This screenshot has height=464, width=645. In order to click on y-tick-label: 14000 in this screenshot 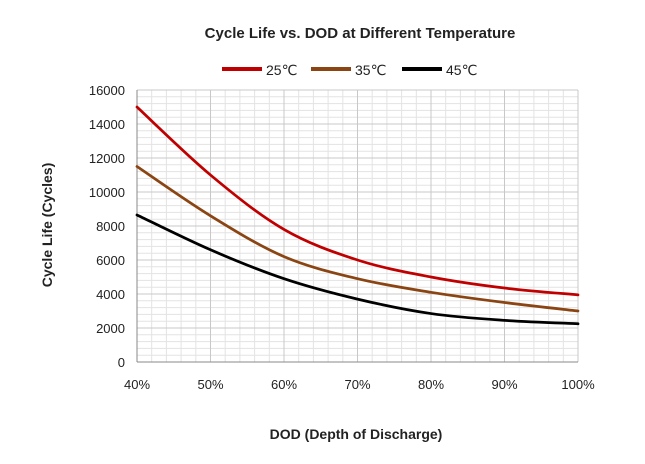, I will do `click(107, 124)`.